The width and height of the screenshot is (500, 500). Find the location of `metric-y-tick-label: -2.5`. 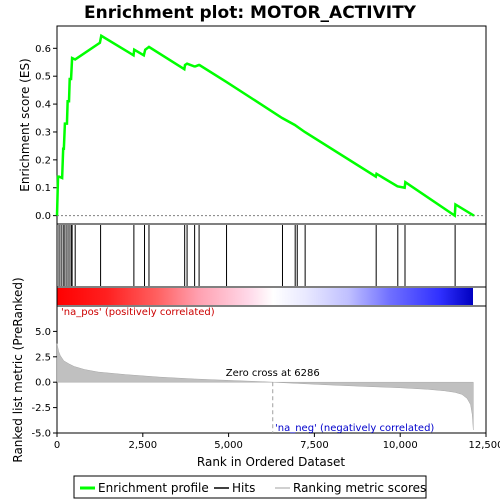

metric-y-tick-label: -2.5 is located at coordinates (41, 408).